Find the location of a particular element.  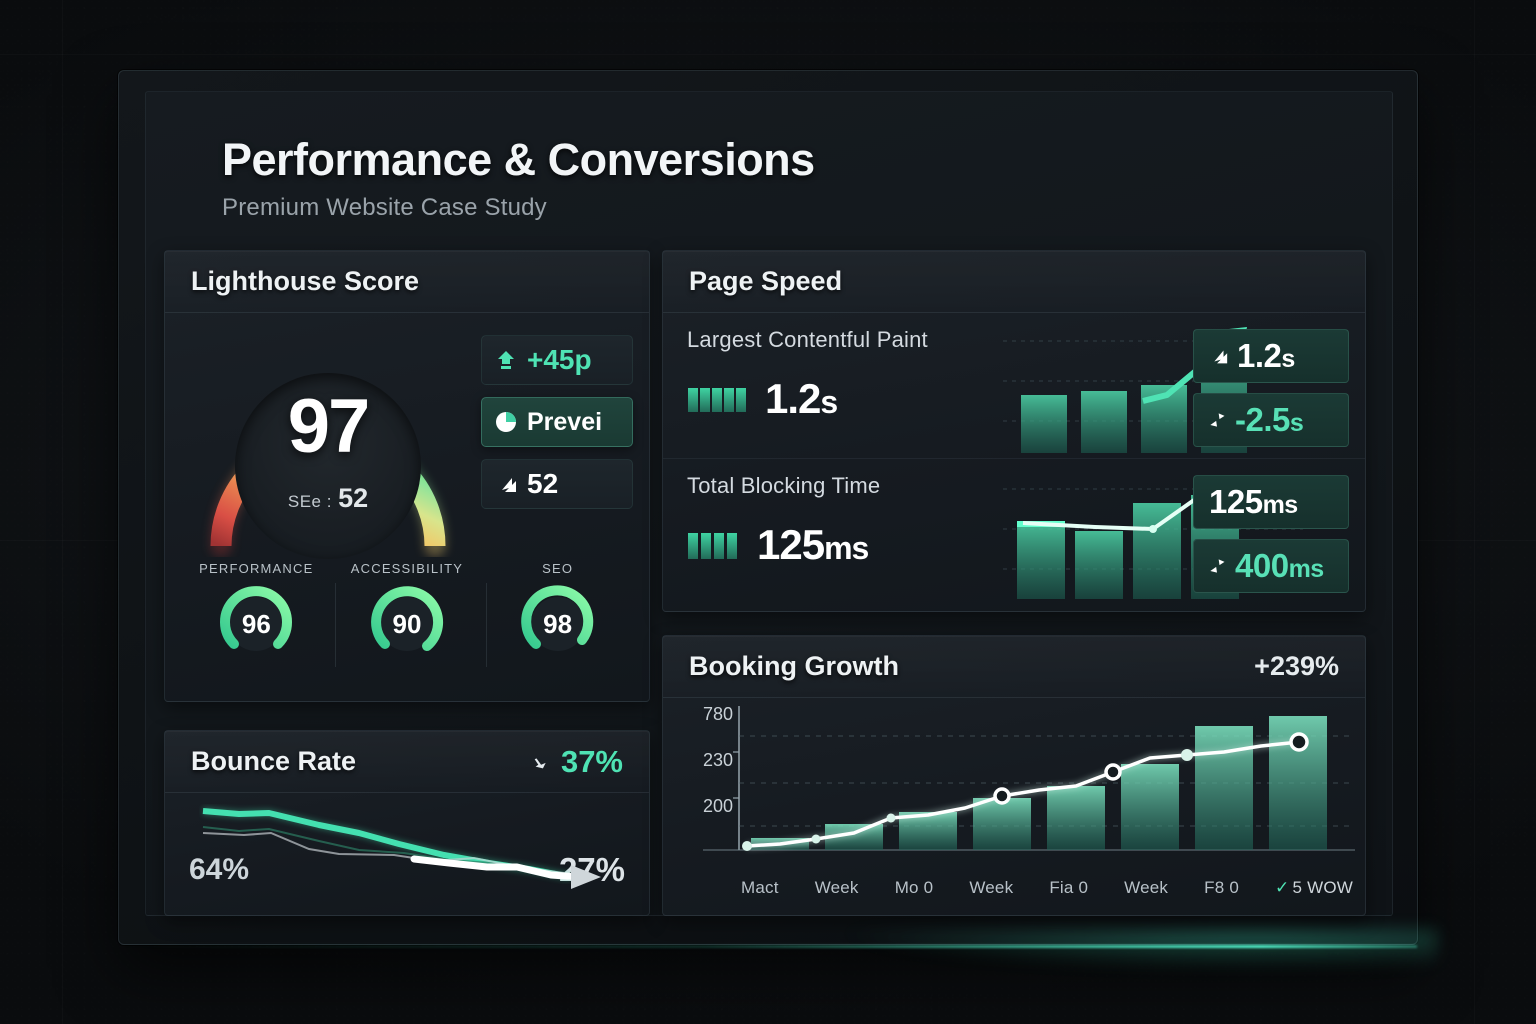

mini-gauge-seo: SEO 98 is located at coordinates (556, 614).